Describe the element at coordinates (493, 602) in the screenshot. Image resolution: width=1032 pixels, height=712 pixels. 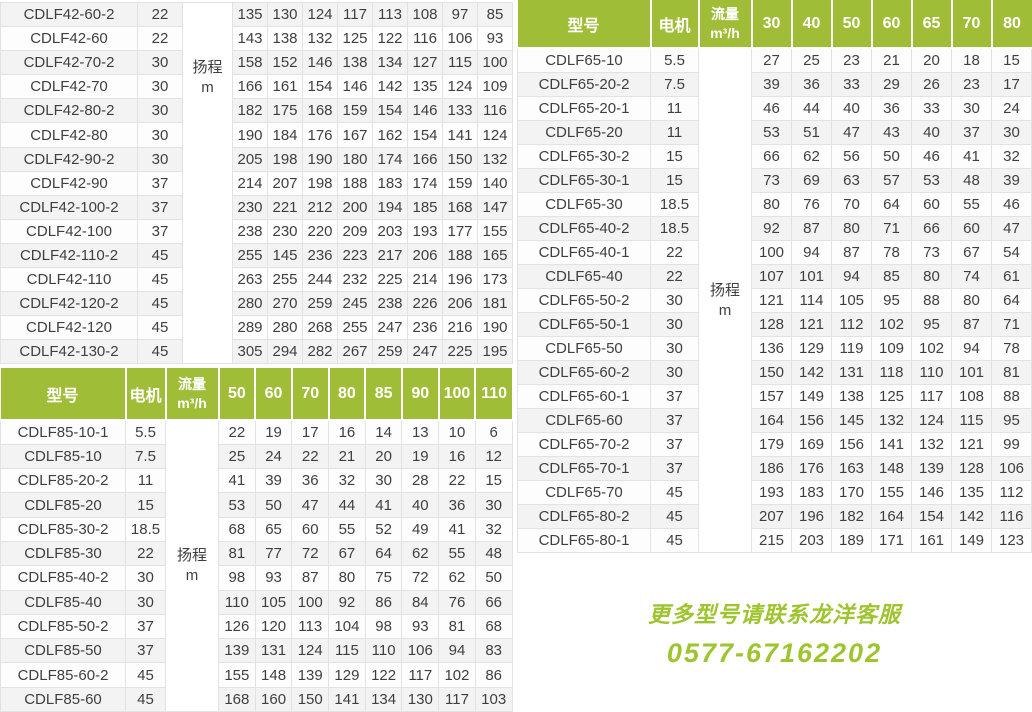
I see `head-value-cell: 66` at that location.